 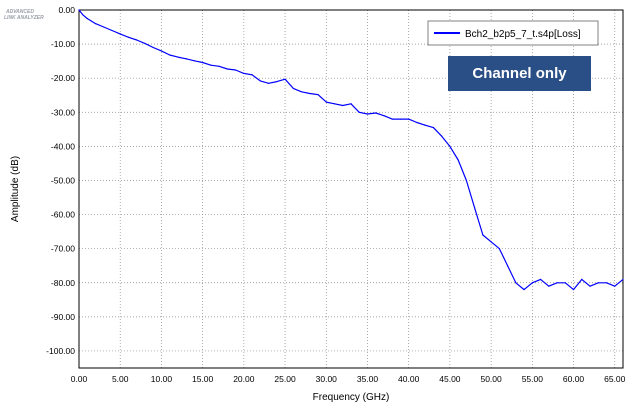 What do you see at coordinates (203, 379) in the screenshot?
I see `x-tick-label: 15.00` at bounding box center [203, 379].